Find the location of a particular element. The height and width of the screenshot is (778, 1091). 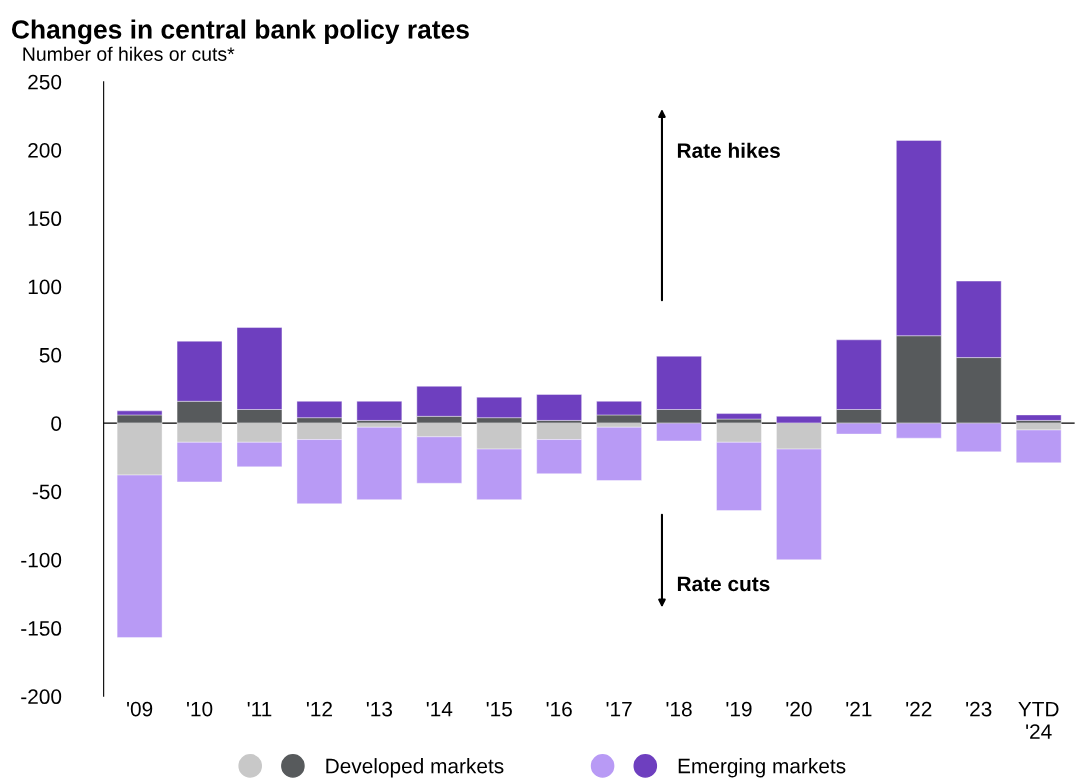

x-tick-label: '17 is located at coordinates (619, 709).